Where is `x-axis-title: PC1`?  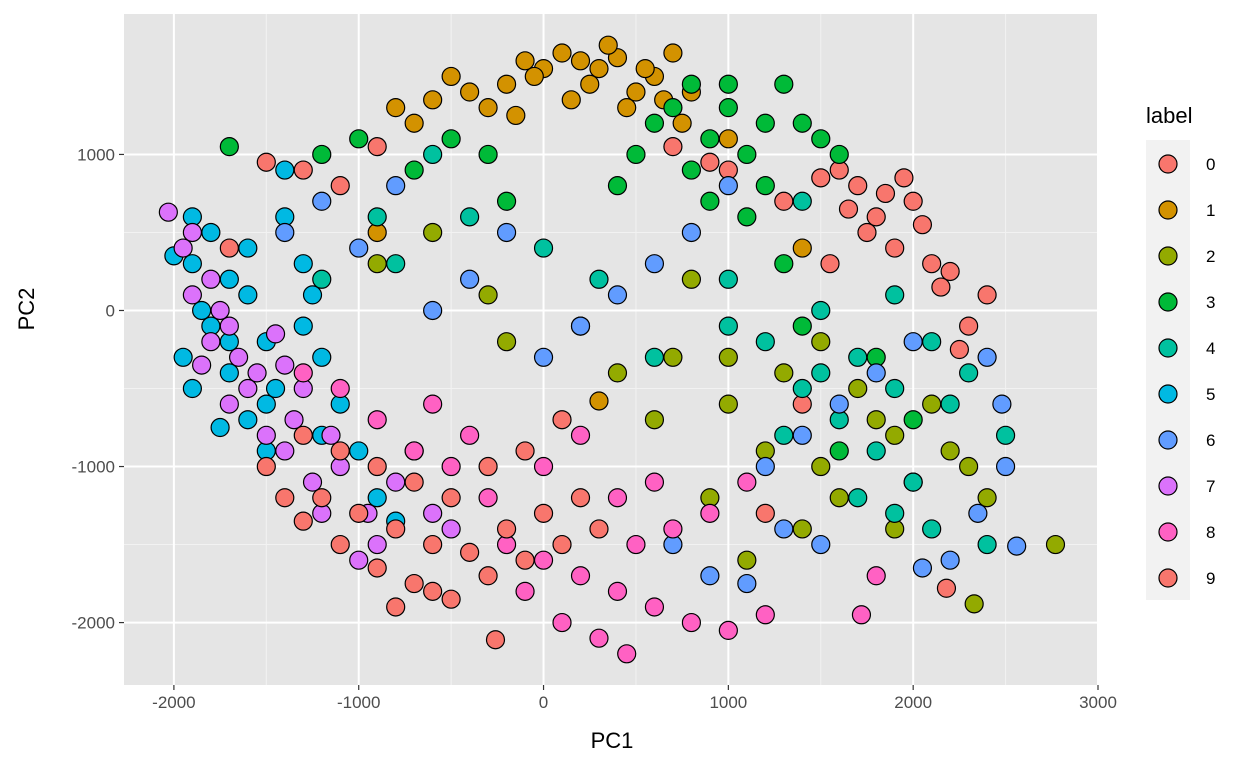 x-axis-title: PC1 is located at coordinates (612, 740).